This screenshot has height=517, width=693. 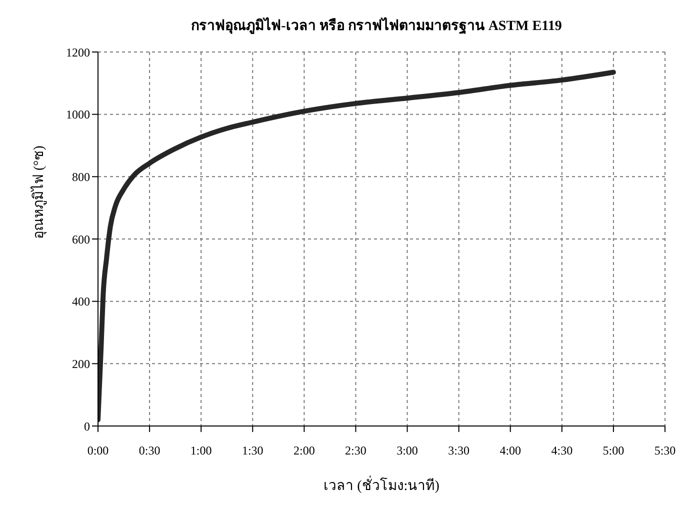 I want to click on x-tick-label: 1:30, so click(x=253, y=451).